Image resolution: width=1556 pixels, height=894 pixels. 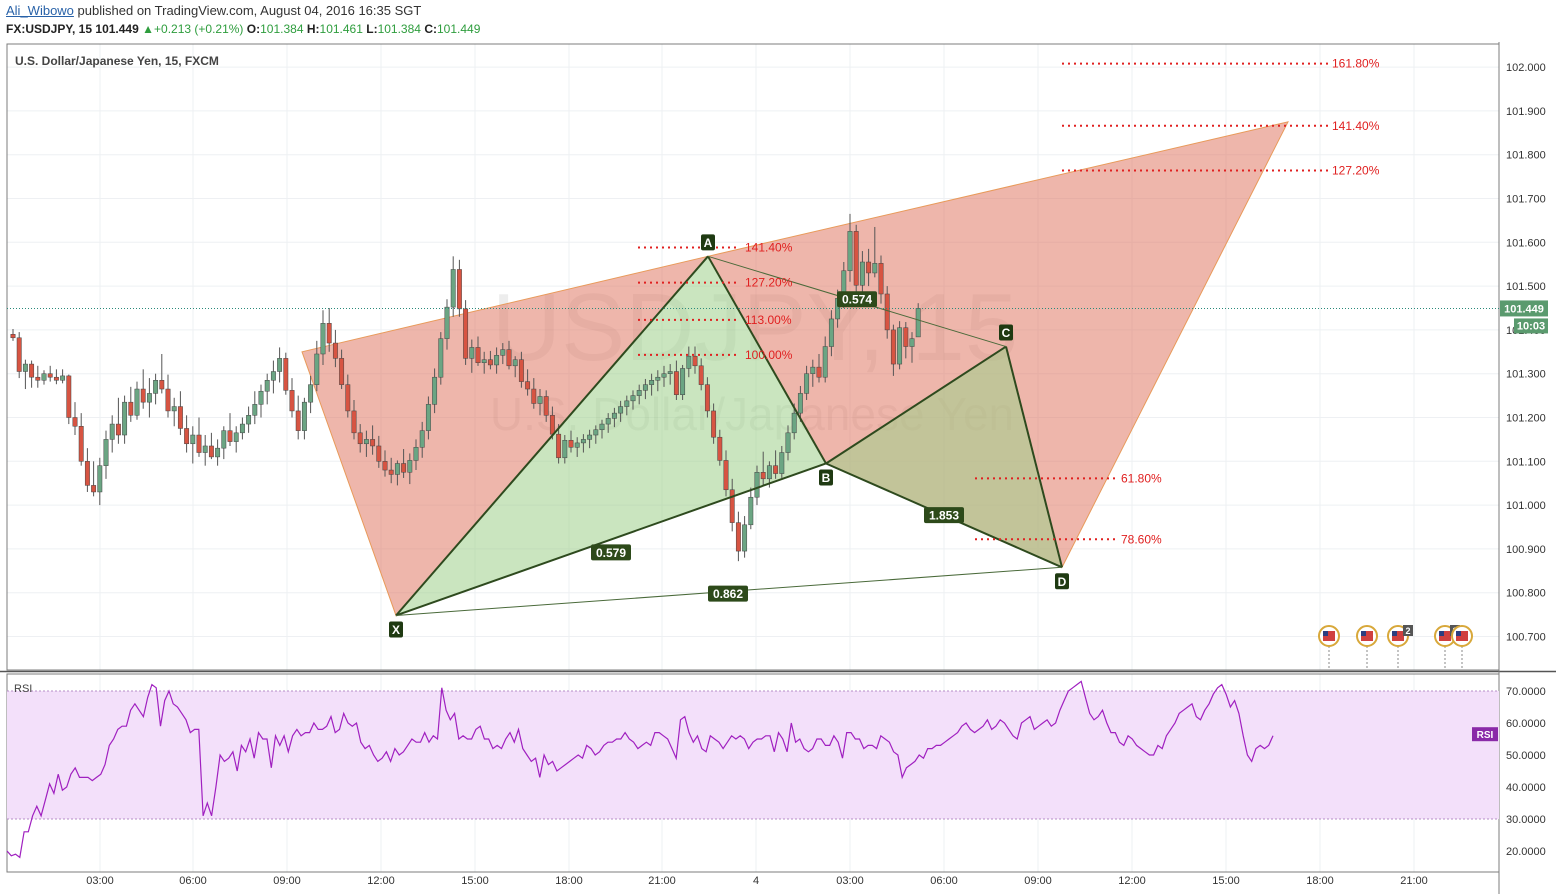 What do you see at coordinates (341, 29) in the screenshot?
I see `high-value: 101.461` at bounding box center [341, 29].